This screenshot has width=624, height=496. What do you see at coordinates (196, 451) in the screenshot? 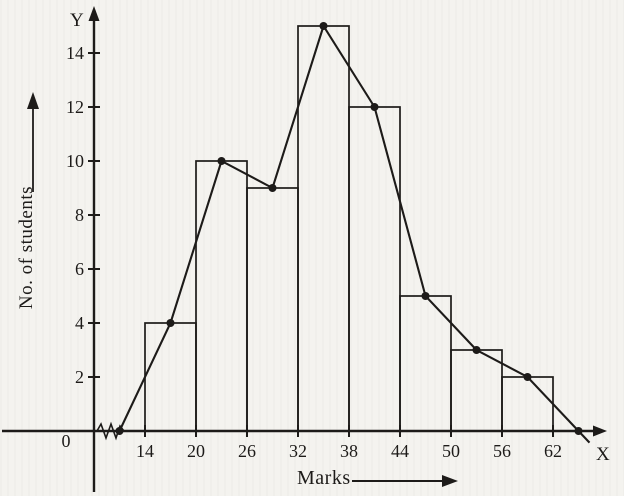
I see `x-tick-label: 20` at bounding box center [196, 451].